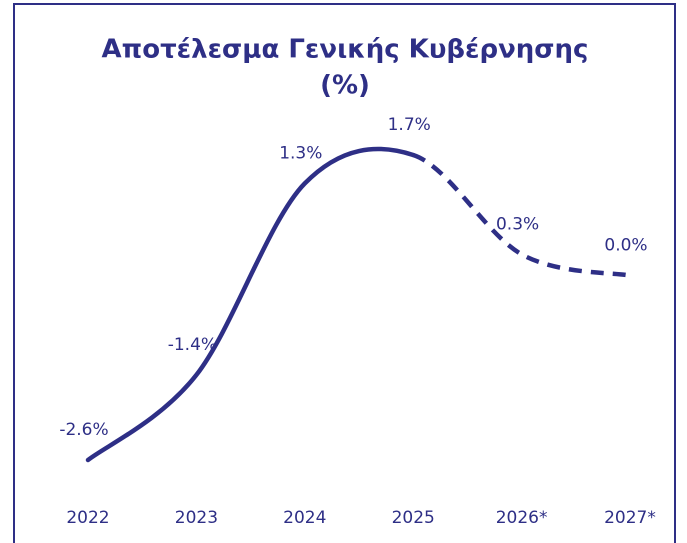 The image size is (687, 543). What do you see at coordinates (517, 224) in the screenshot?
I see `value-label: 0.3%` at bounding box center [517, 224].